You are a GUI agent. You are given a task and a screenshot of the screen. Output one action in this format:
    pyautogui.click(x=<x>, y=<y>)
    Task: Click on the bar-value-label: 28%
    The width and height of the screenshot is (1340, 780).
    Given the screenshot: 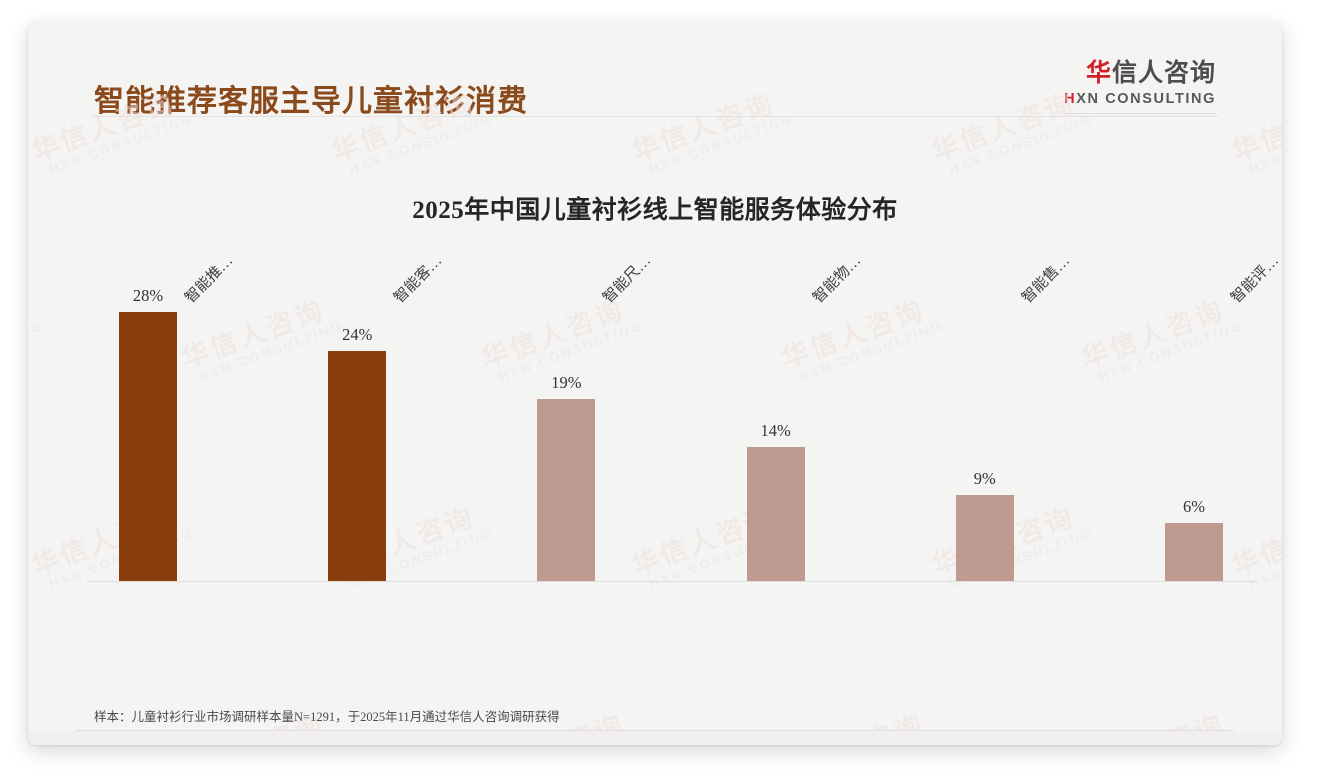 What is the action you would take?
    pyautogui.click(x=148, y=296)
    